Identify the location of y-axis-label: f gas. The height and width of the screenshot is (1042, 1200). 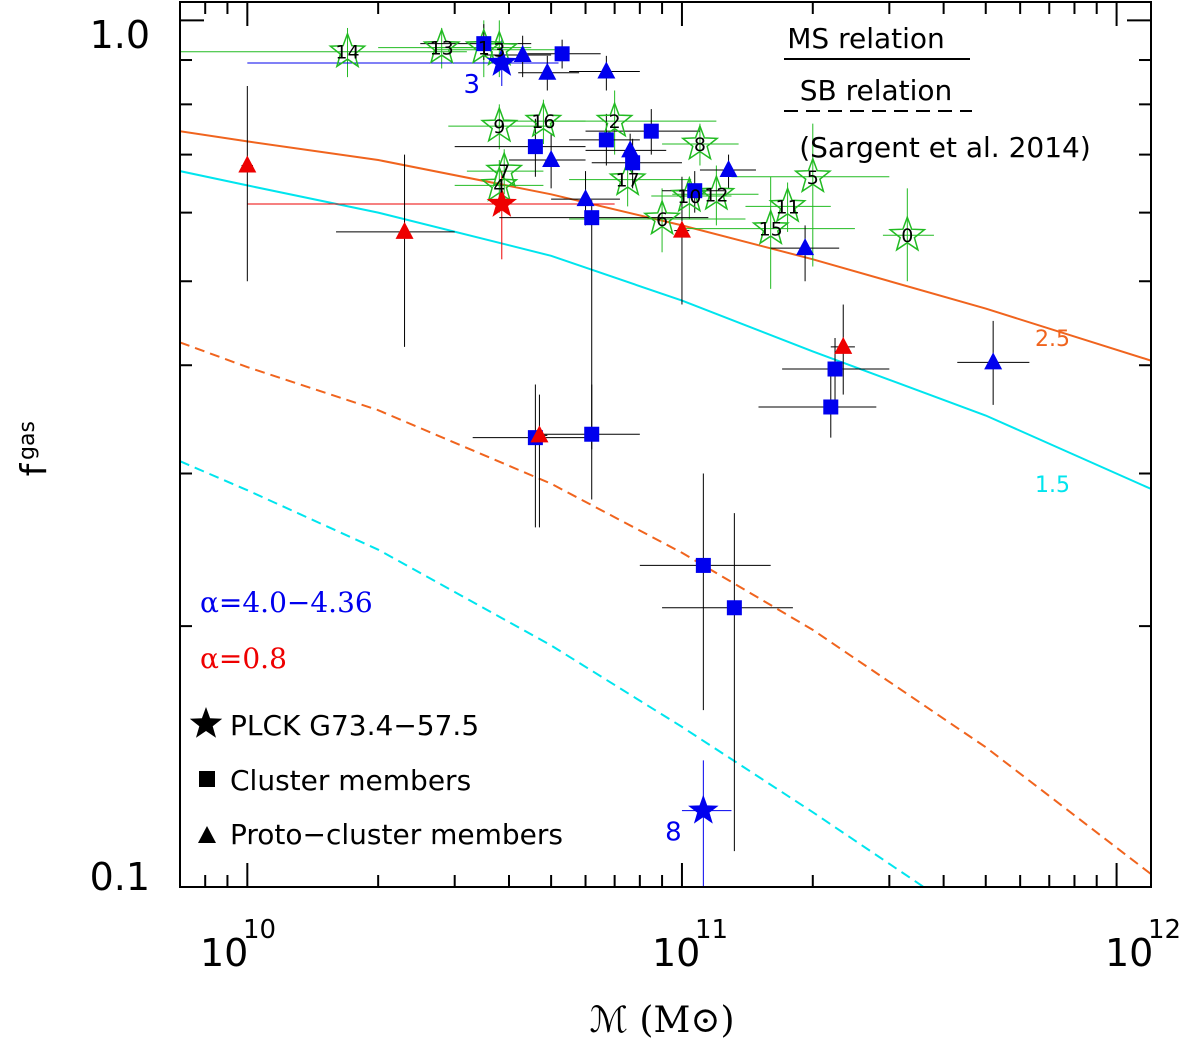
(34, 448).